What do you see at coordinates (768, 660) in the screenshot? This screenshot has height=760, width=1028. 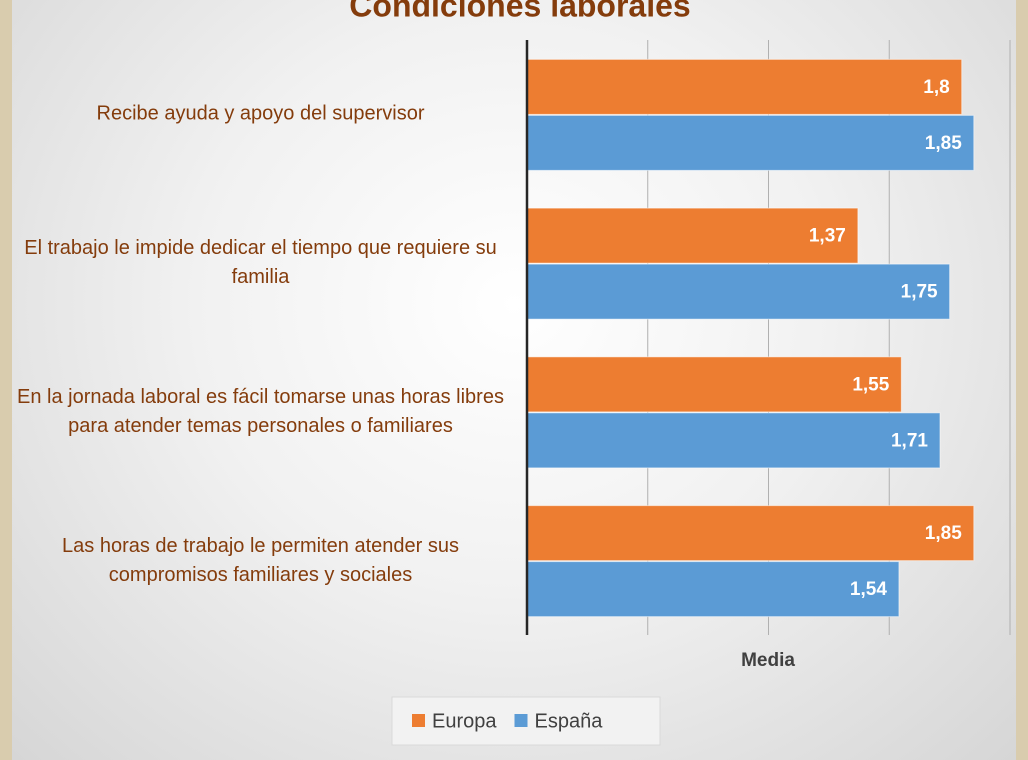 I see `x-axis-label: Media` at bounding box center [768, 660].